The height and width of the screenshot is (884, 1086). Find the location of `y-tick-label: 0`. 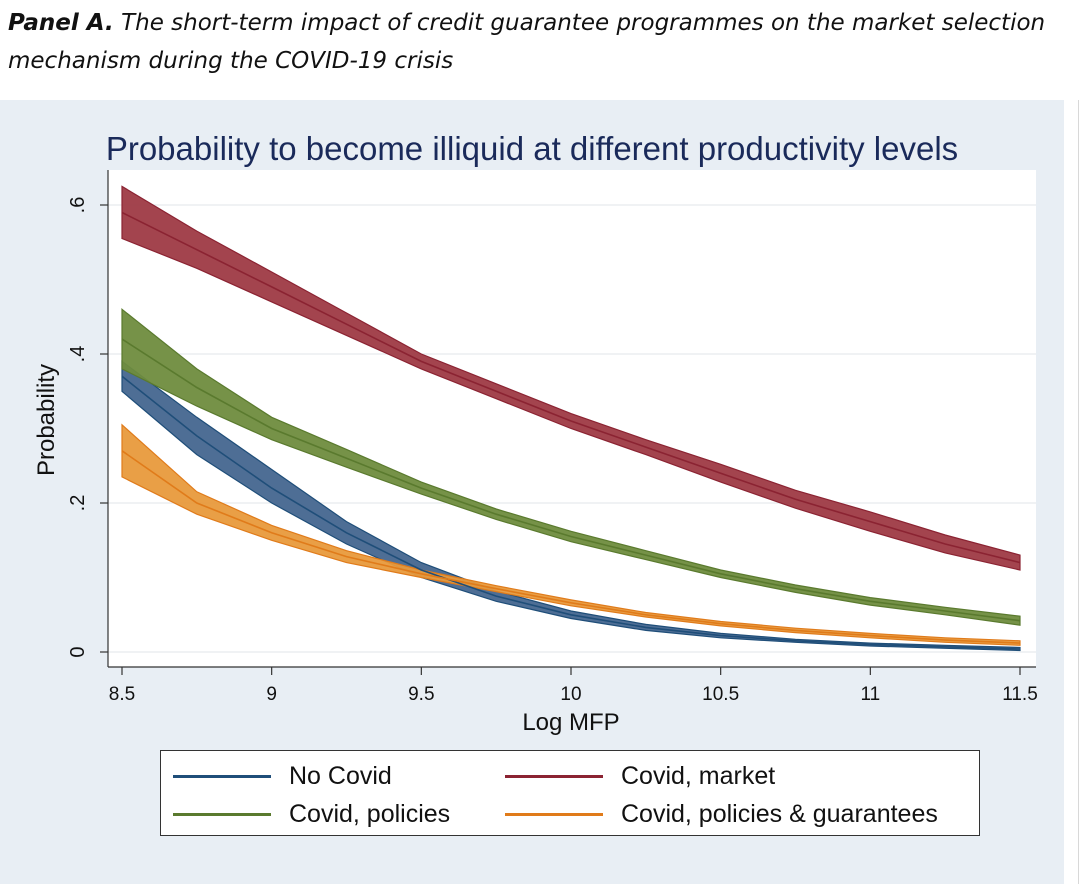

y-tick-label: 0 is located at coordinates (78, 651).